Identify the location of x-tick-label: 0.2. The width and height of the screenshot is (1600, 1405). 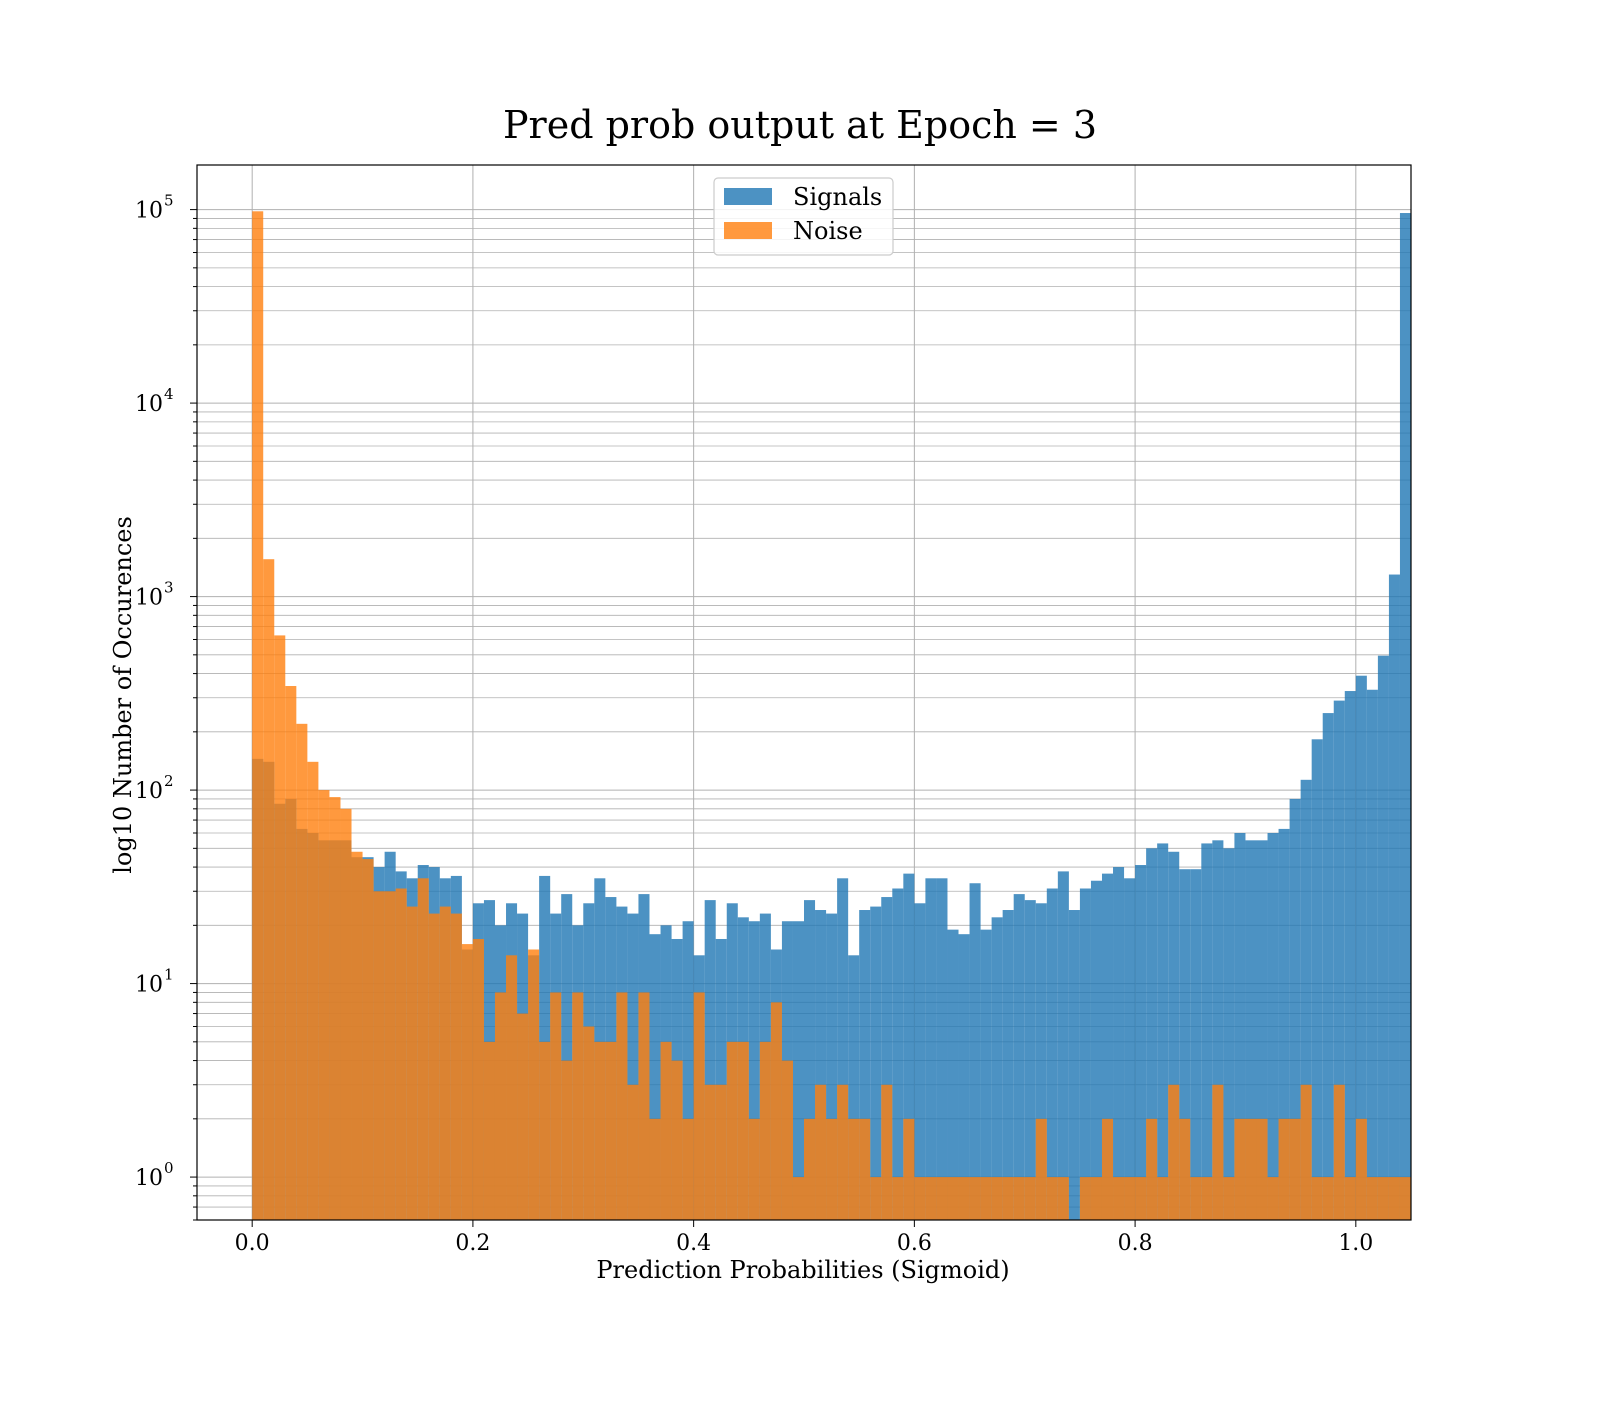
(472, 1243).